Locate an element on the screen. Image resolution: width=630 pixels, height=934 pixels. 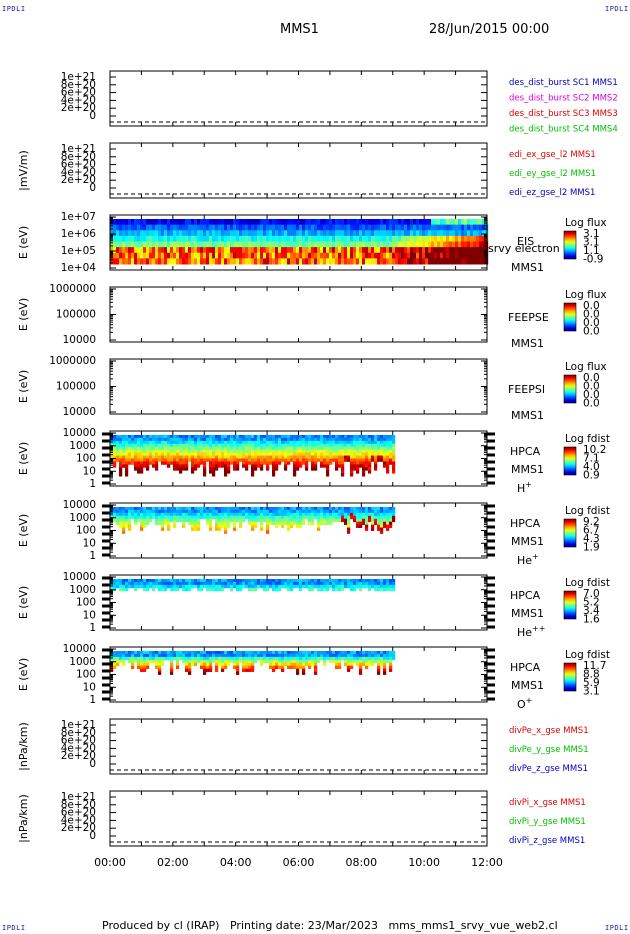
y-tick-label: 0 is located at coordinates (92, 188).